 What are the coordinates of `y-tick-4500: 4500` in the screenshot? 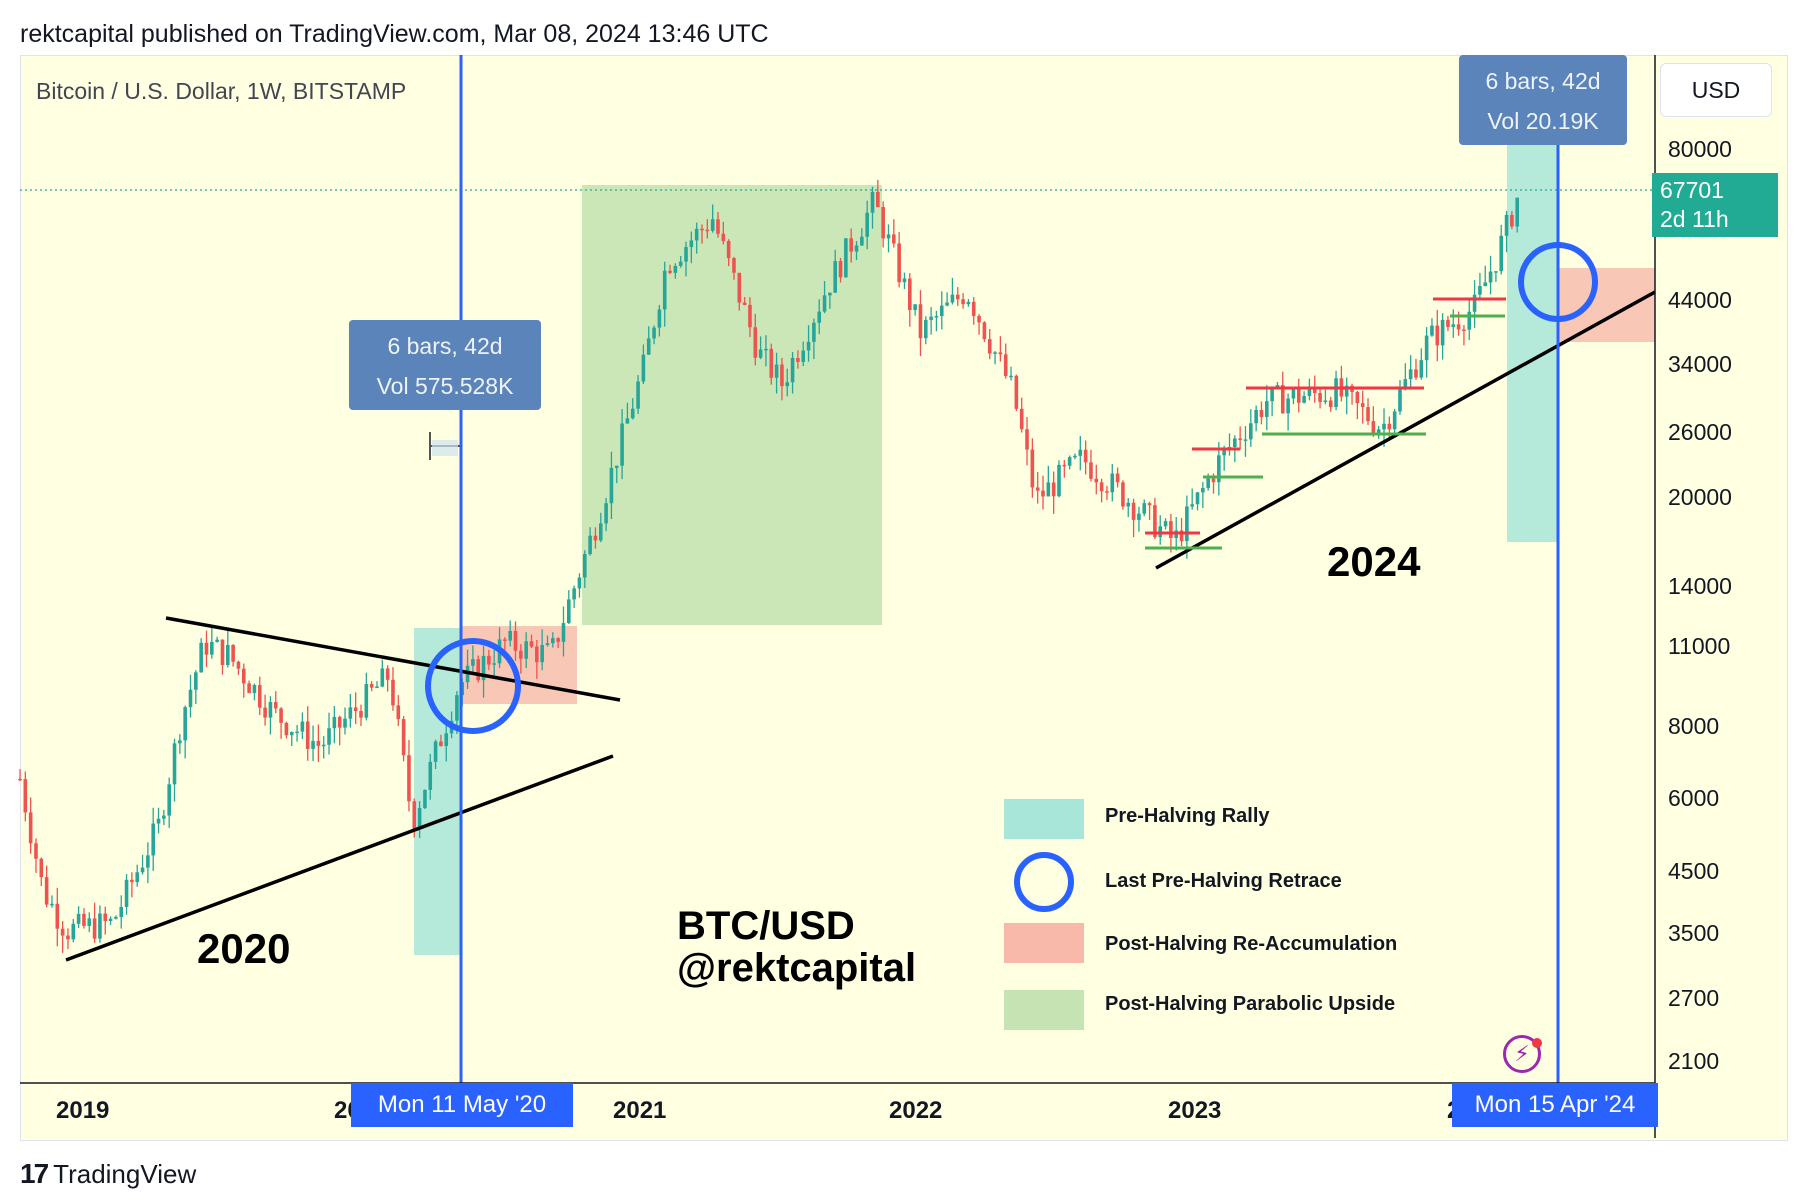 It's located at (1694, 871).